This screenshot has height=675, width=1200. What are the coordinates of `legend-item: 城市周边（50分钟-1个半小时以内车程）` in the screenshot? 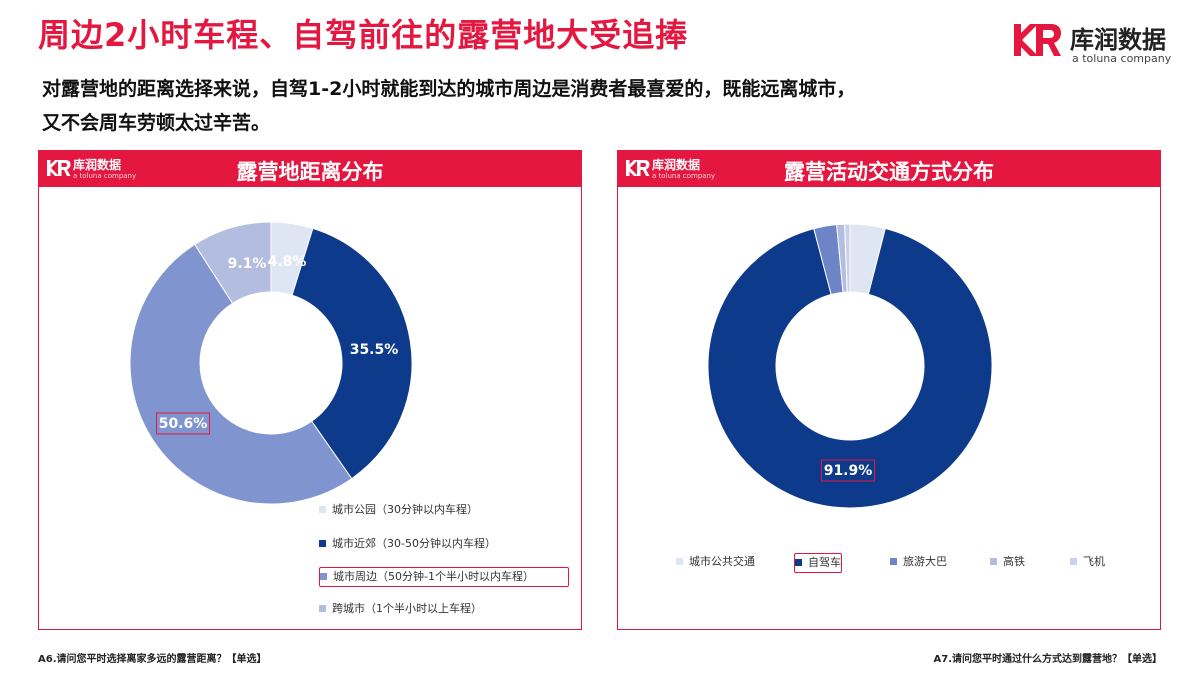 It's located at (444, 577).